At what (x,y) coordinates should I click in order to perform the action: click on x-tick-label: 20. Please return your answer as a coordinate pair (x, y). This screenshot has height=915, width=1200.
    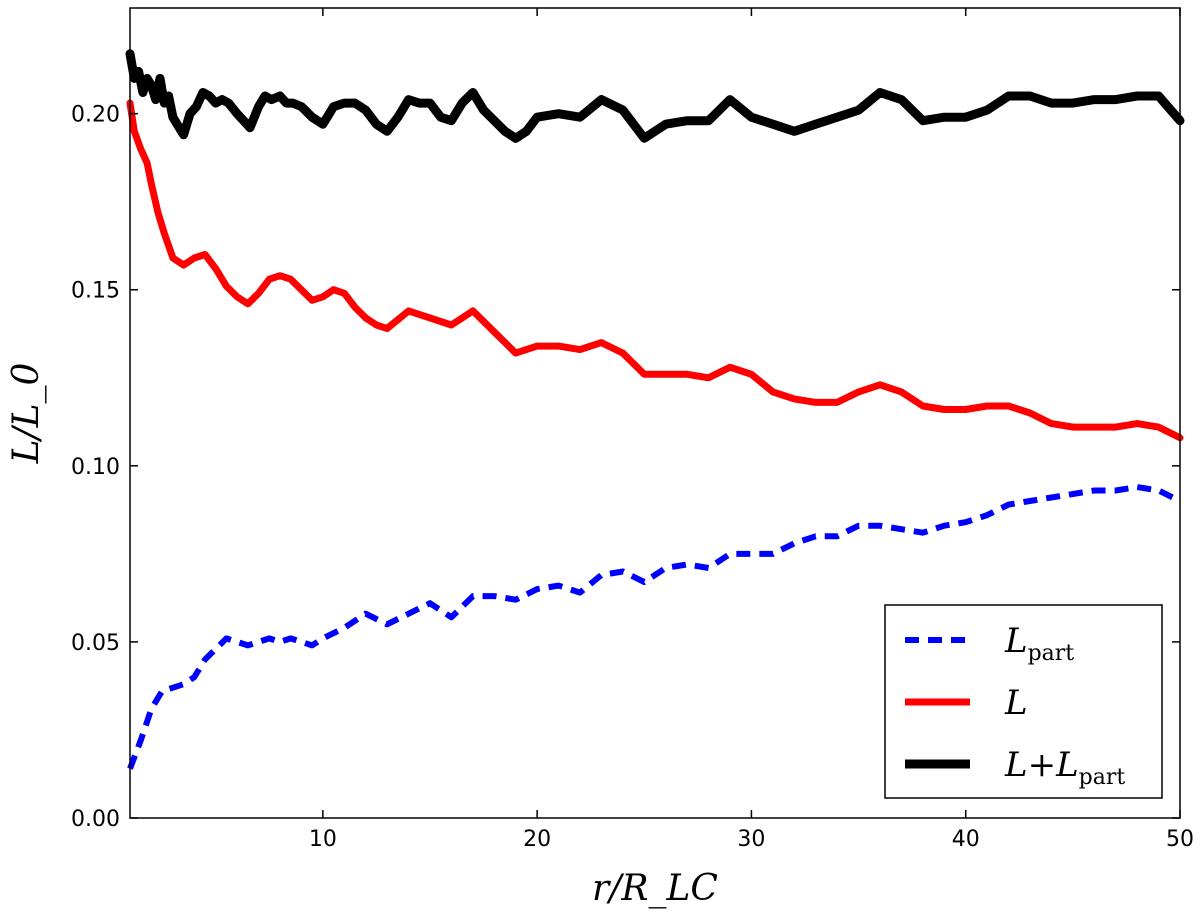
    Looking at the image, I should click on (537, 839).